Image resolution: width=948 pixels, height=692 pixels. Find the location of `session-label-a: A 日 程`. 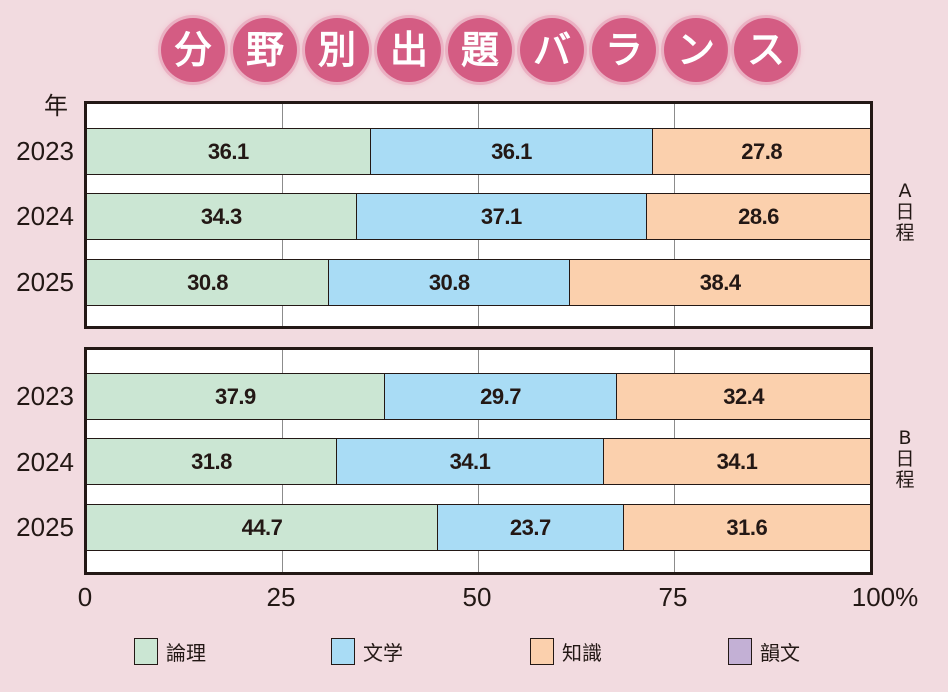

session-label-a: A 日 程 is located at coordinates (905, 212).